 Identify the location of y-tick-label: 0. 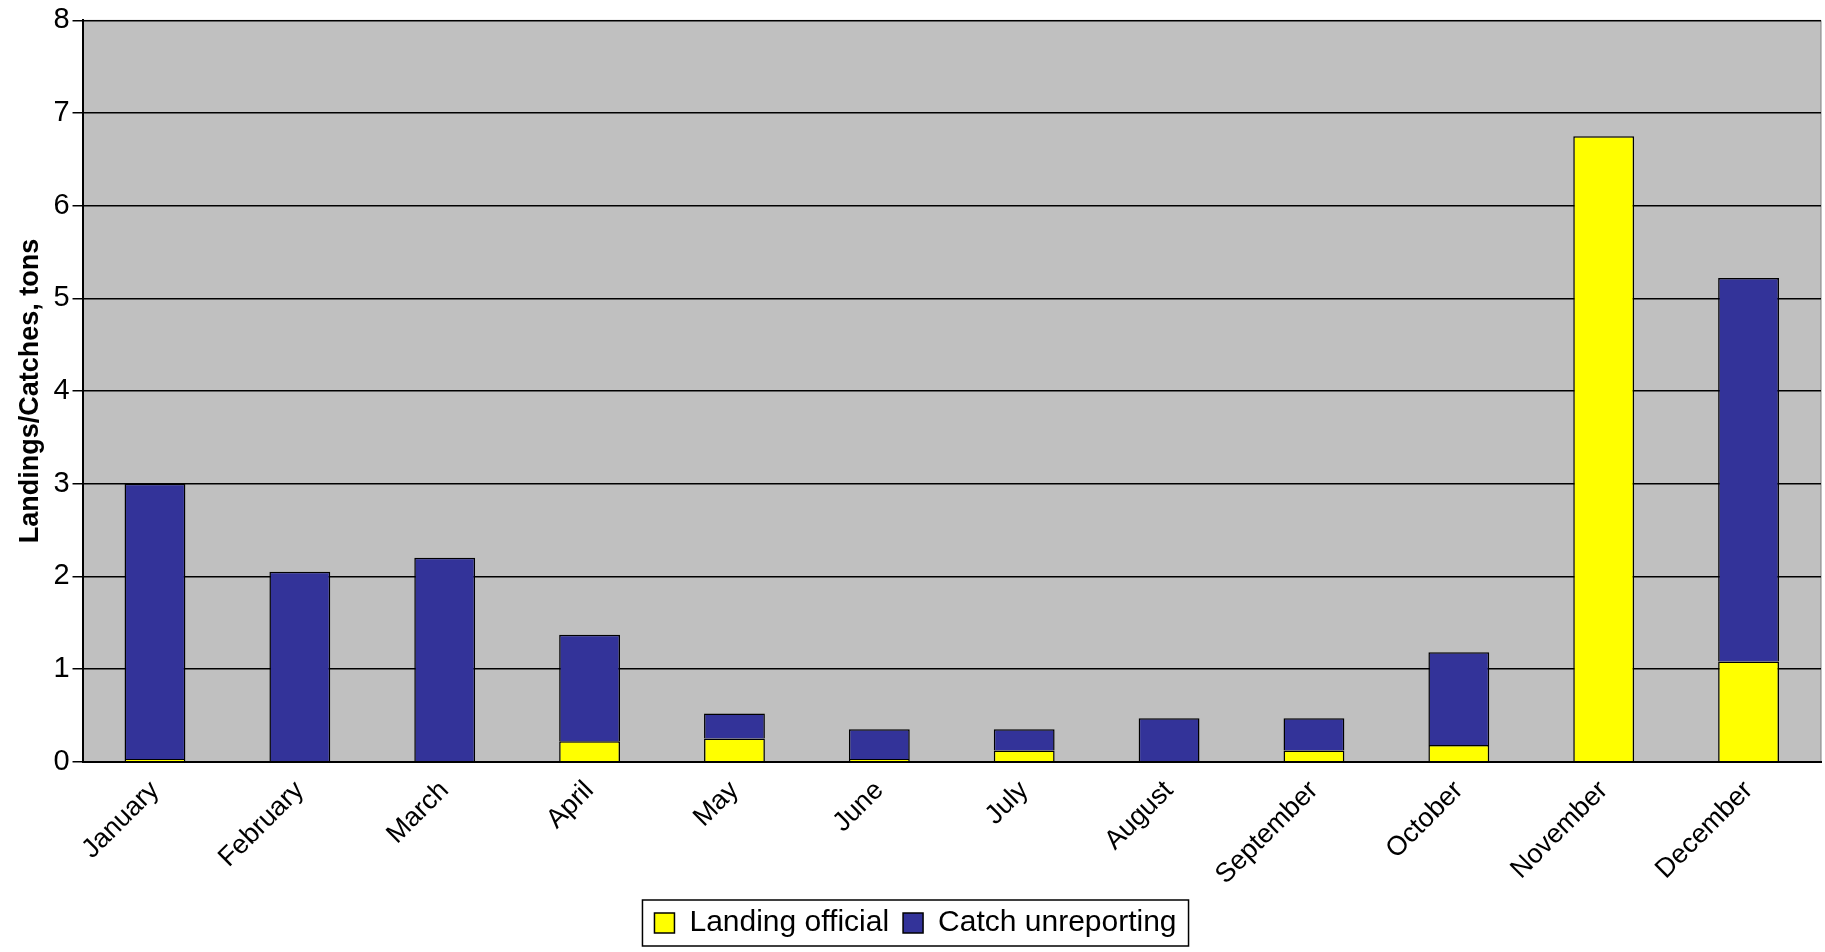
(61, 759).